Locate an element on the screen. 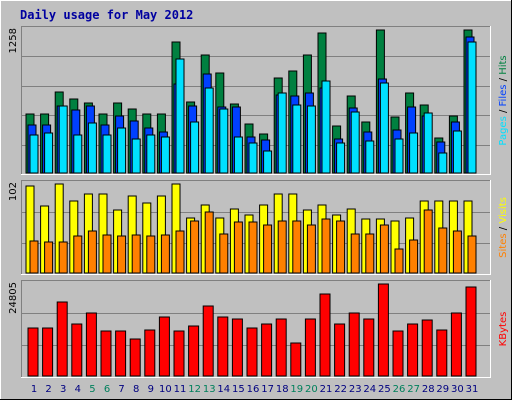  legend-word: Sites is located at coordinates (503, 245).